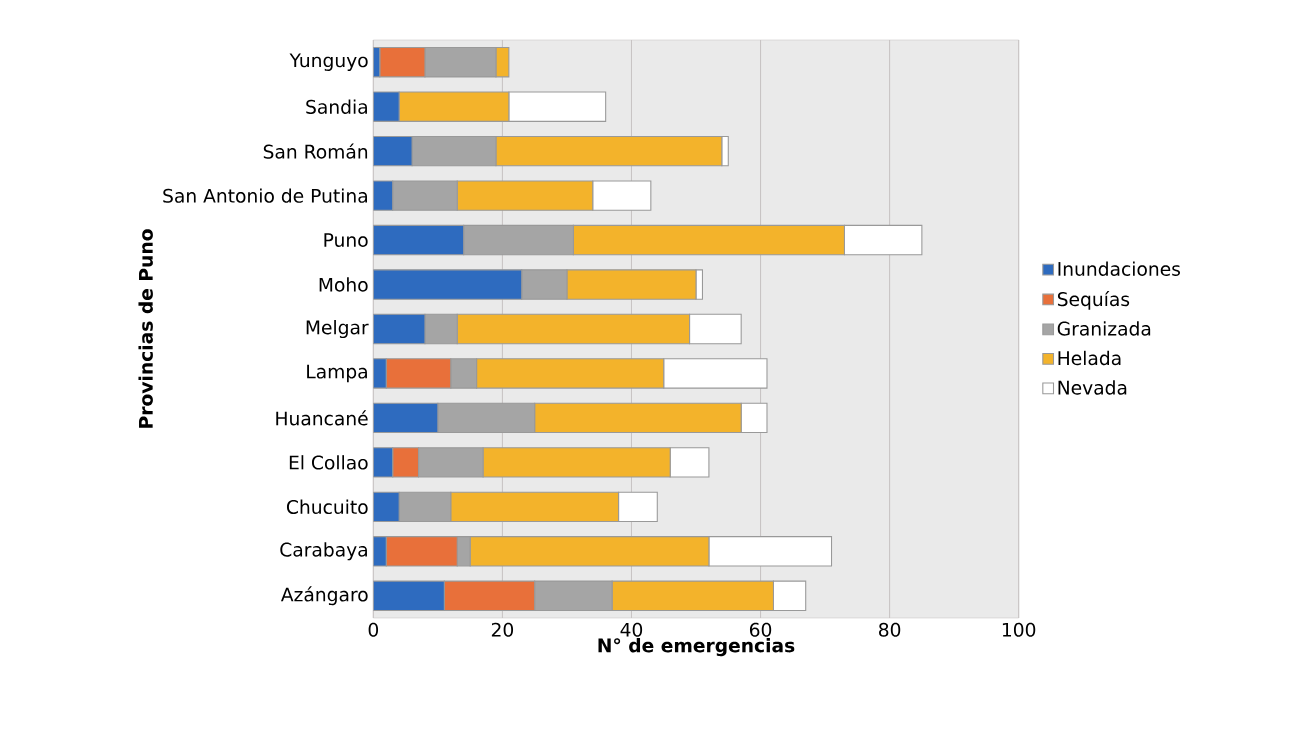  I want to click on y-tick-label: San Antonio de Putina, so click(265, 195).